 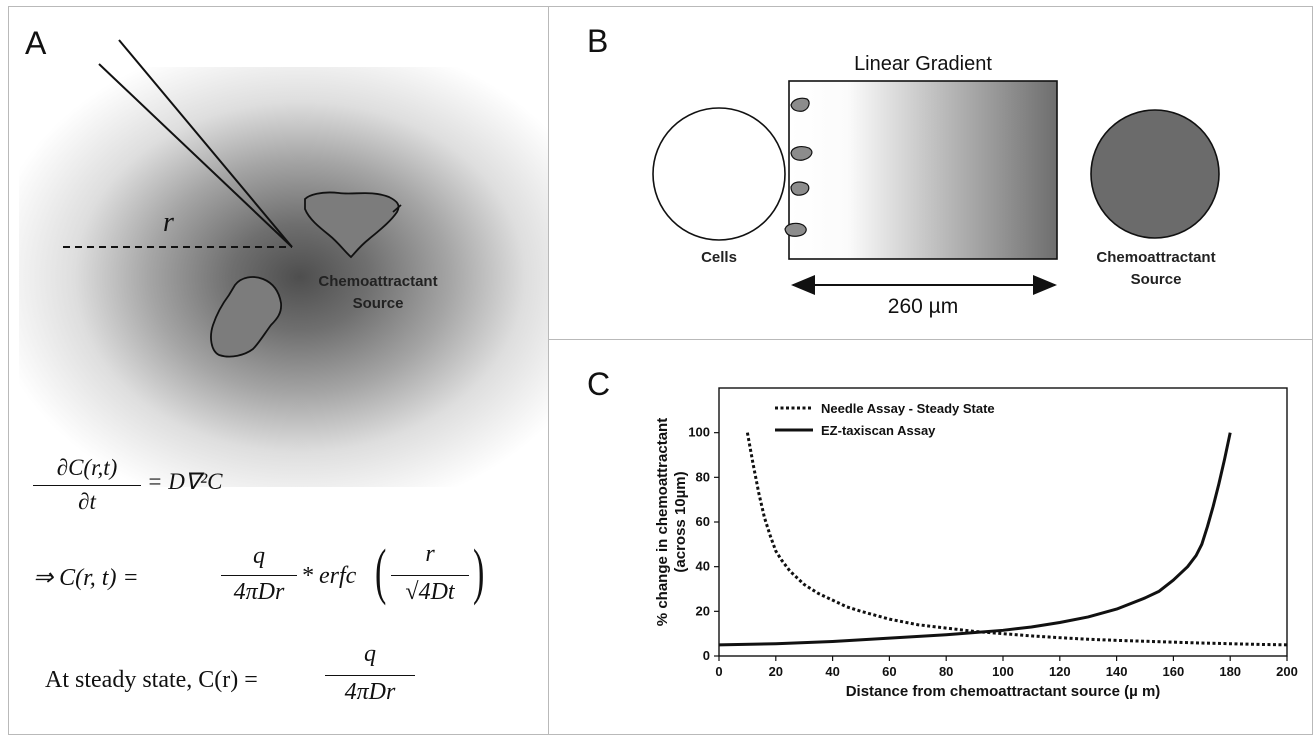 I want to click on legend-label: EZ-taxiscan Assay, so click(x=878, y=430).